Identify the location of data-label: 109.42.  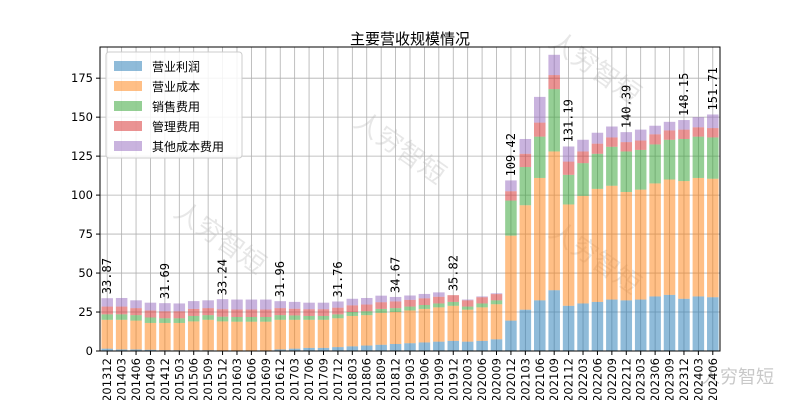
(511, 154).